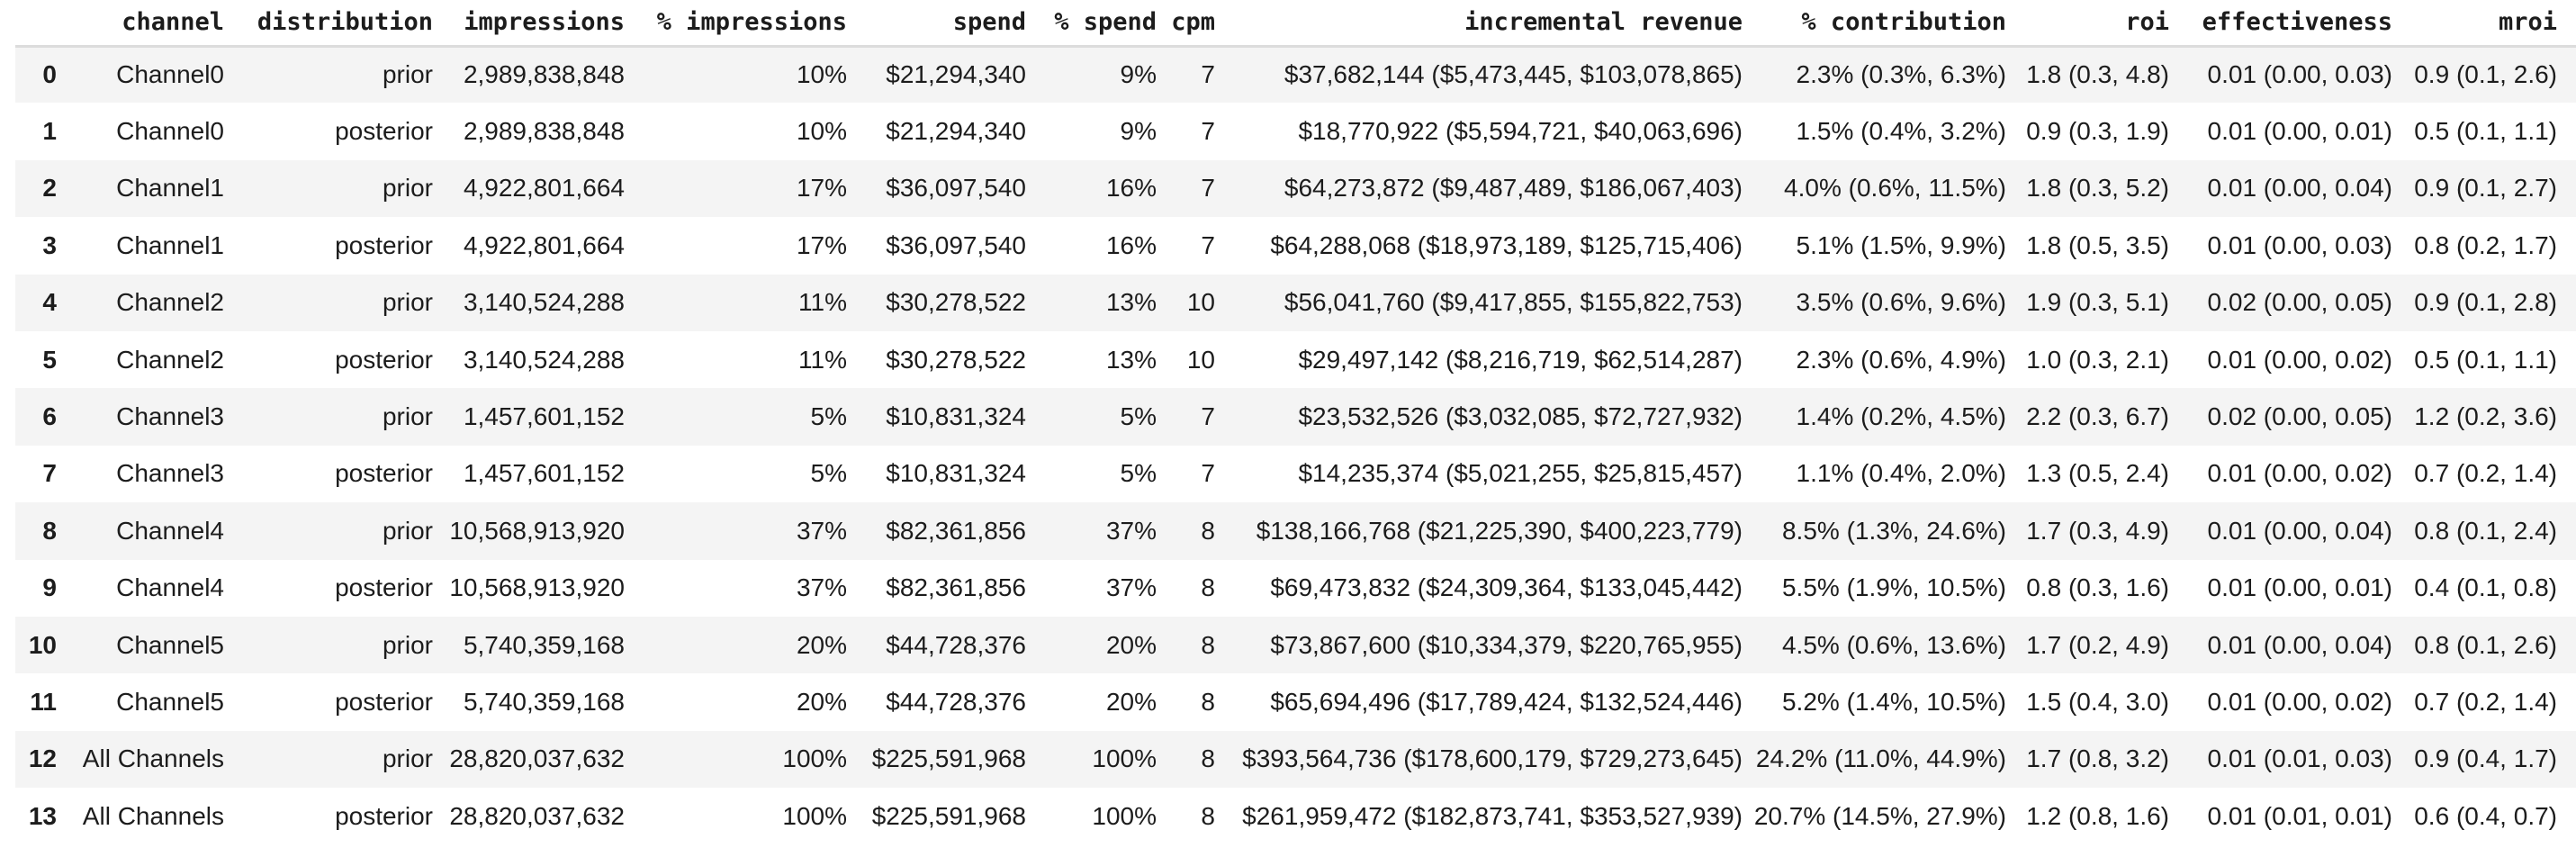 This screenshot has width=2576, height=848. I want to click on cell-pct-impressions: 100%, so click(814, 758).